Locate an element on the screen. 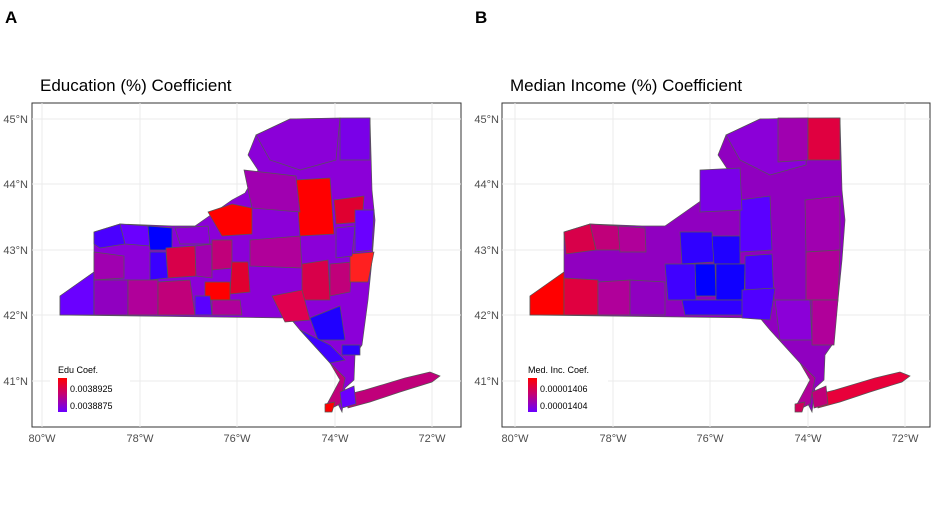  panel-b-x-ticks: 80°W 78°W 76°W 74°W 72°W is located at coordinates (710, 439).